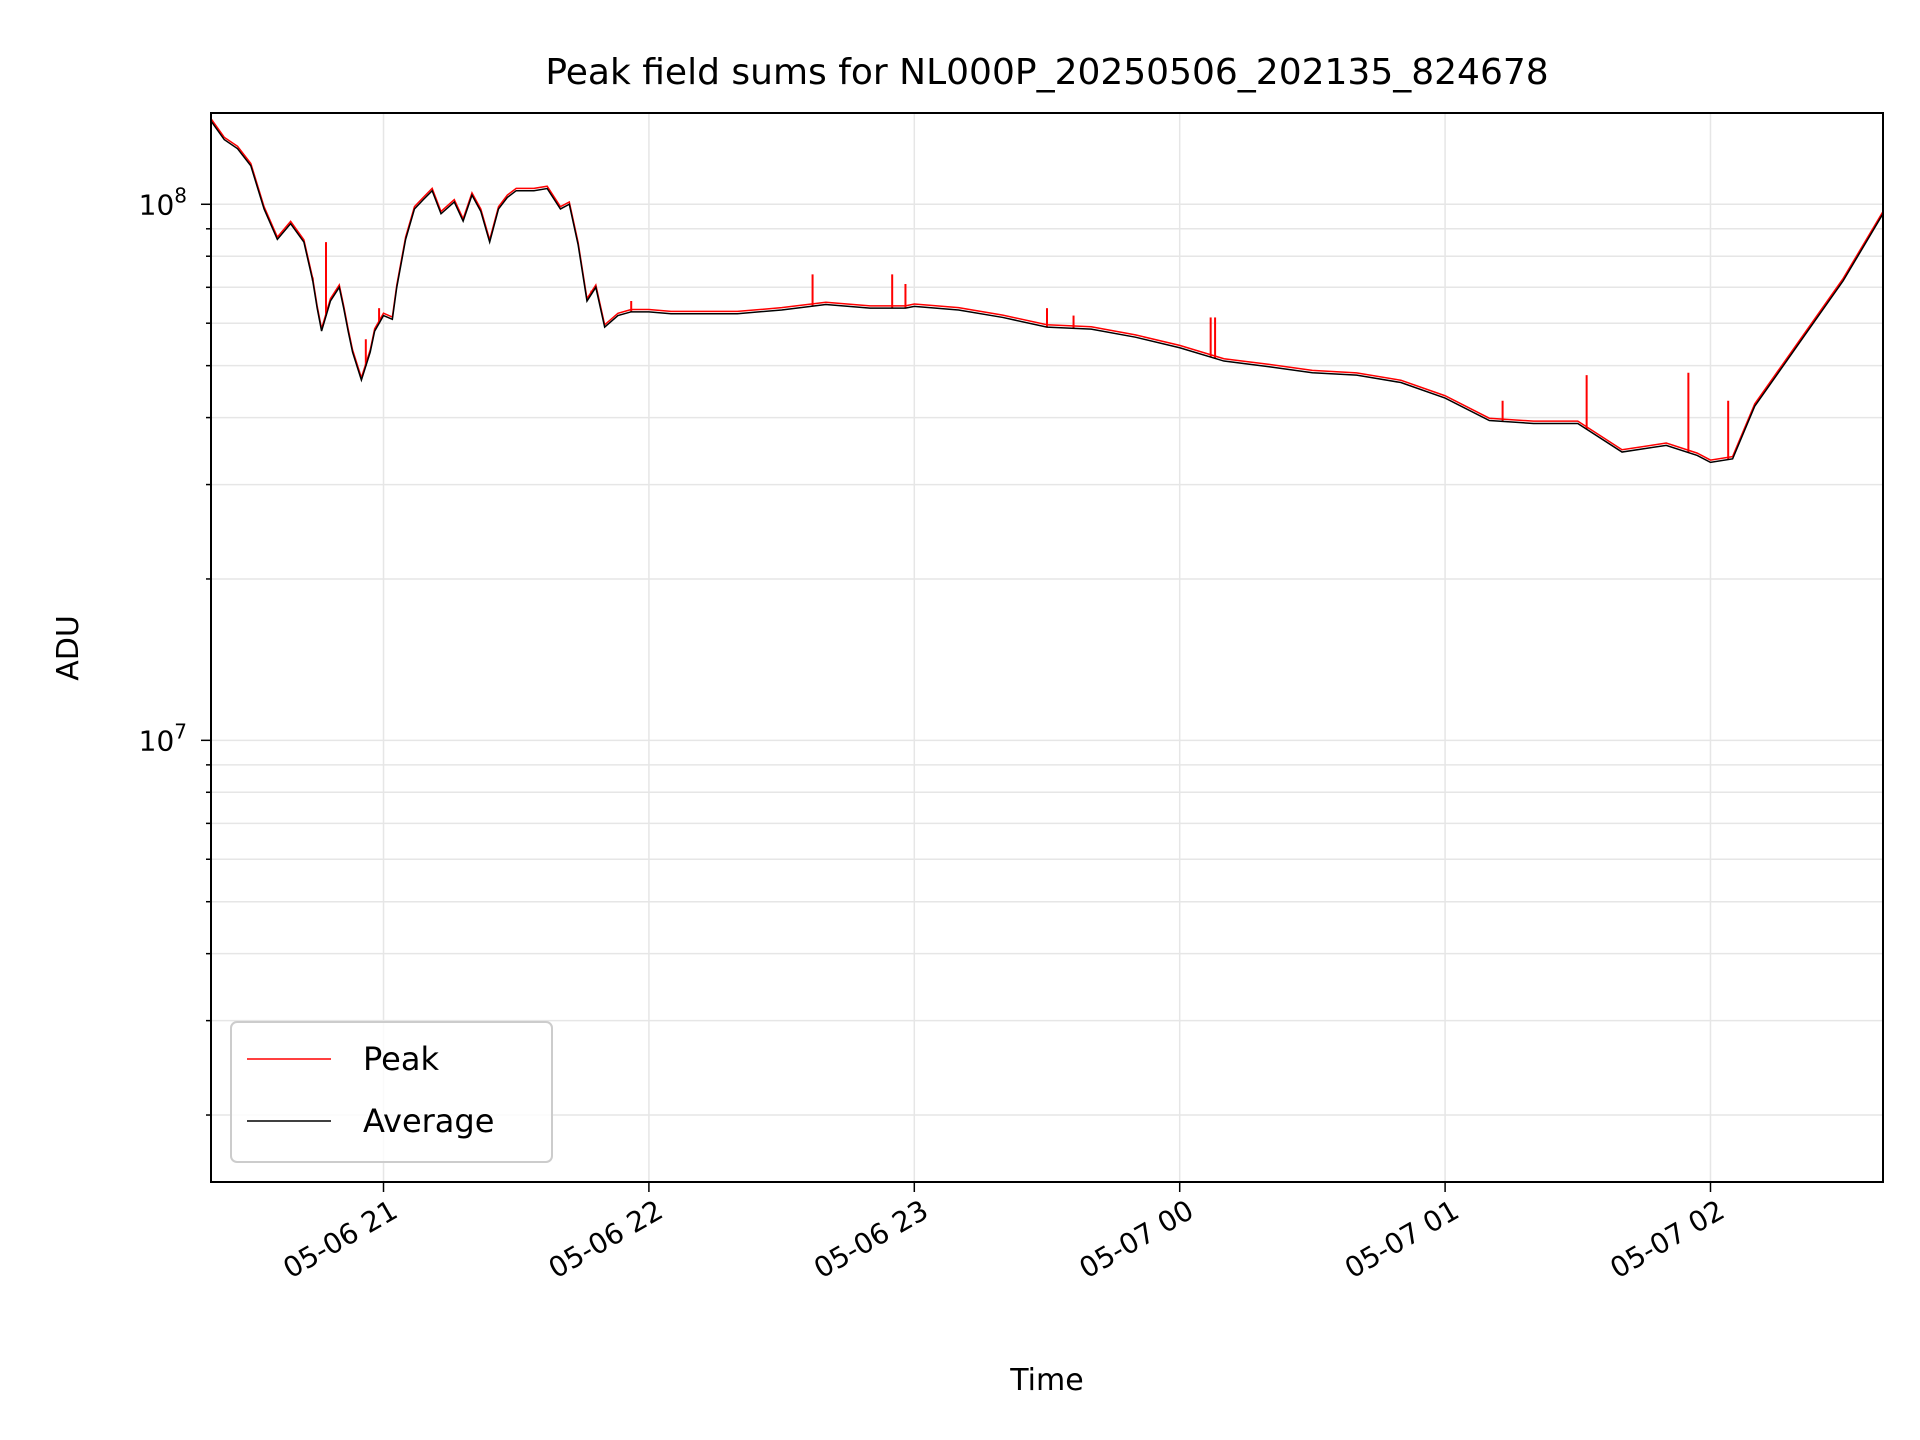 This screenshot has height=1440, width=1920. I want to click on legend-average-label: Average, so click(428, 1121).